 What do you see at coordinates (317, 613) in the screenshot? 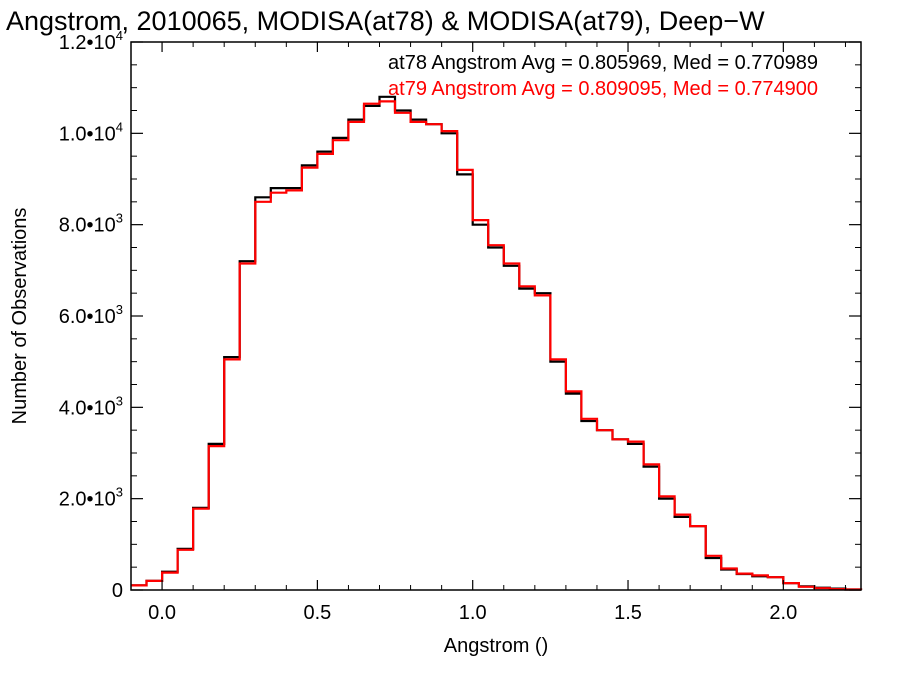
I see `x-tick-label: 0.5` at bounding box center [317, 613].